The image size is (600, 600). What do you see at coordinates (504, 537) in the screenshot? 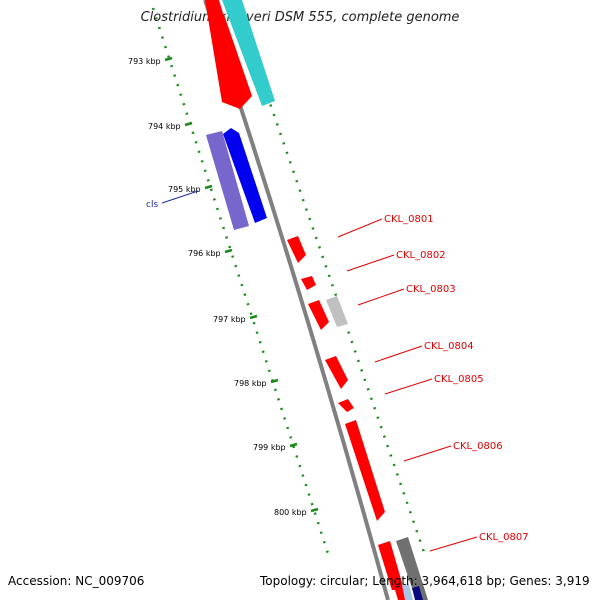
I see `gene-label: CKL_0807` at bounding box center [504, 537].